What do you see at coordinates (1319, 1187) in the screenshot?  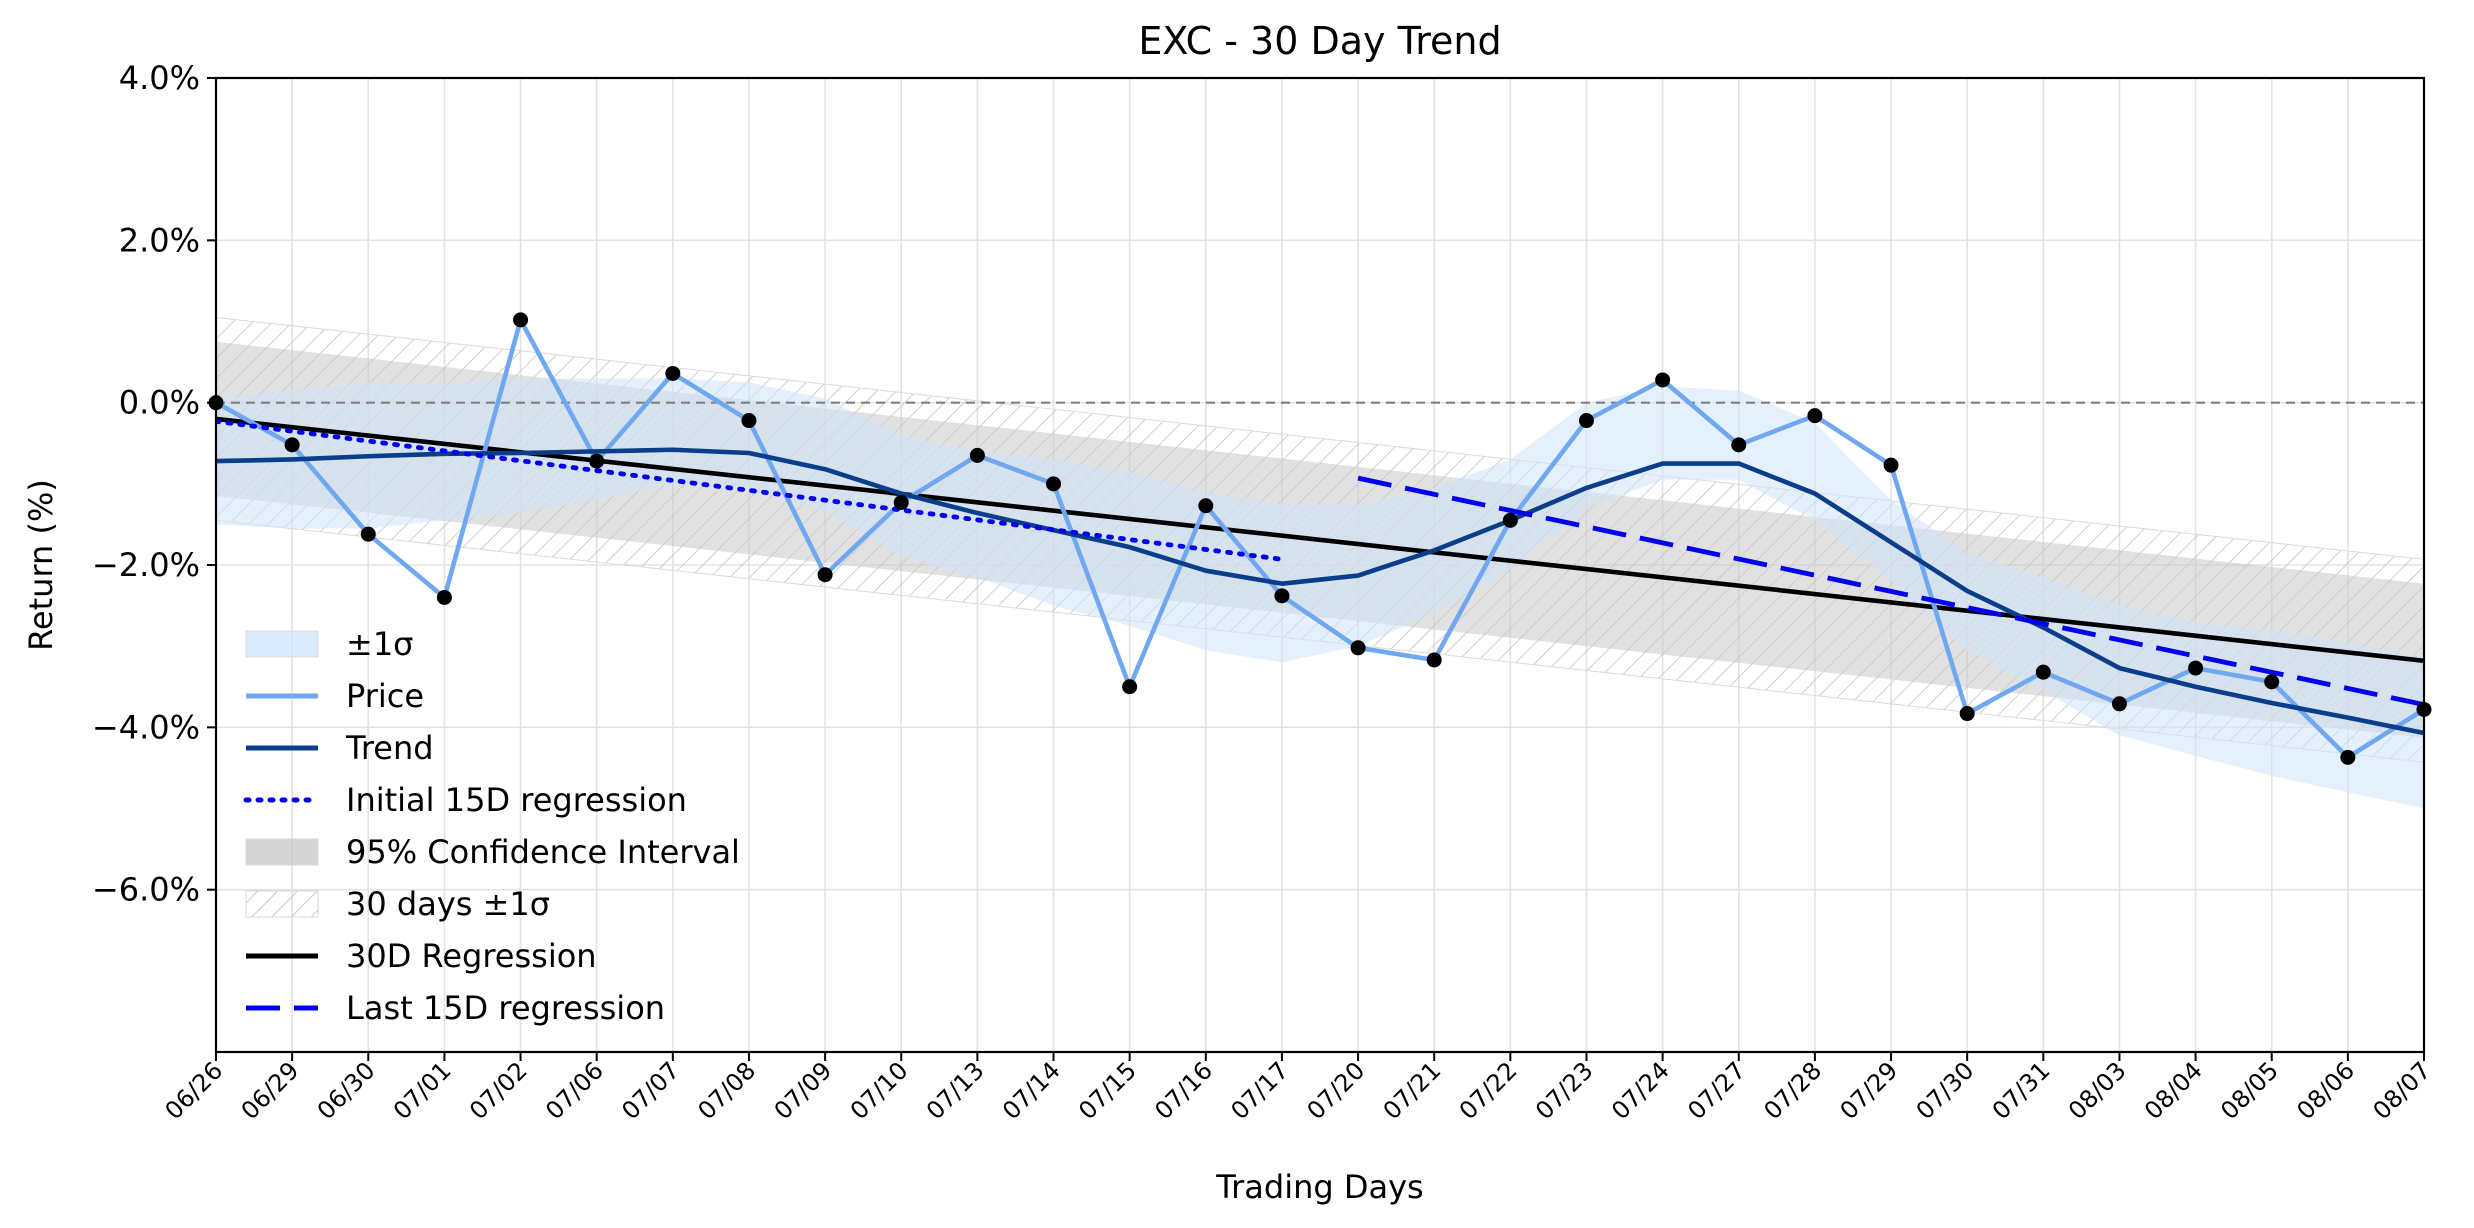 I see `x-axis-label: Trading Days` at bounding box center [1319, 1187].